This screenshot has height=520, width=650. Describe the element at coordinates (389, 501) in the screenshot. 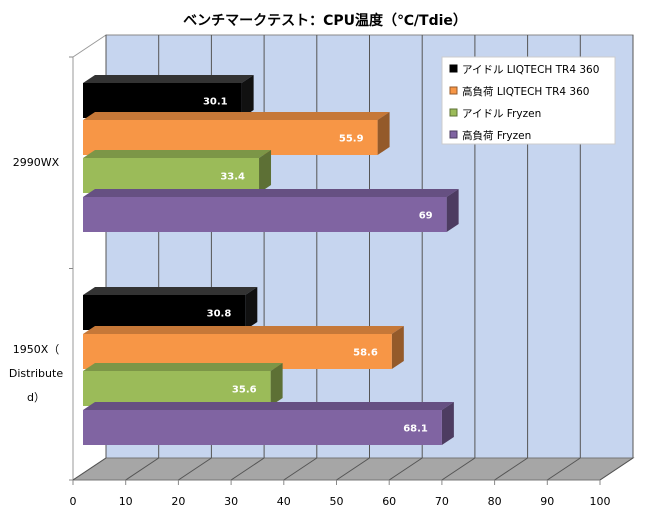

I see `x-tick-label: 60` at that location.